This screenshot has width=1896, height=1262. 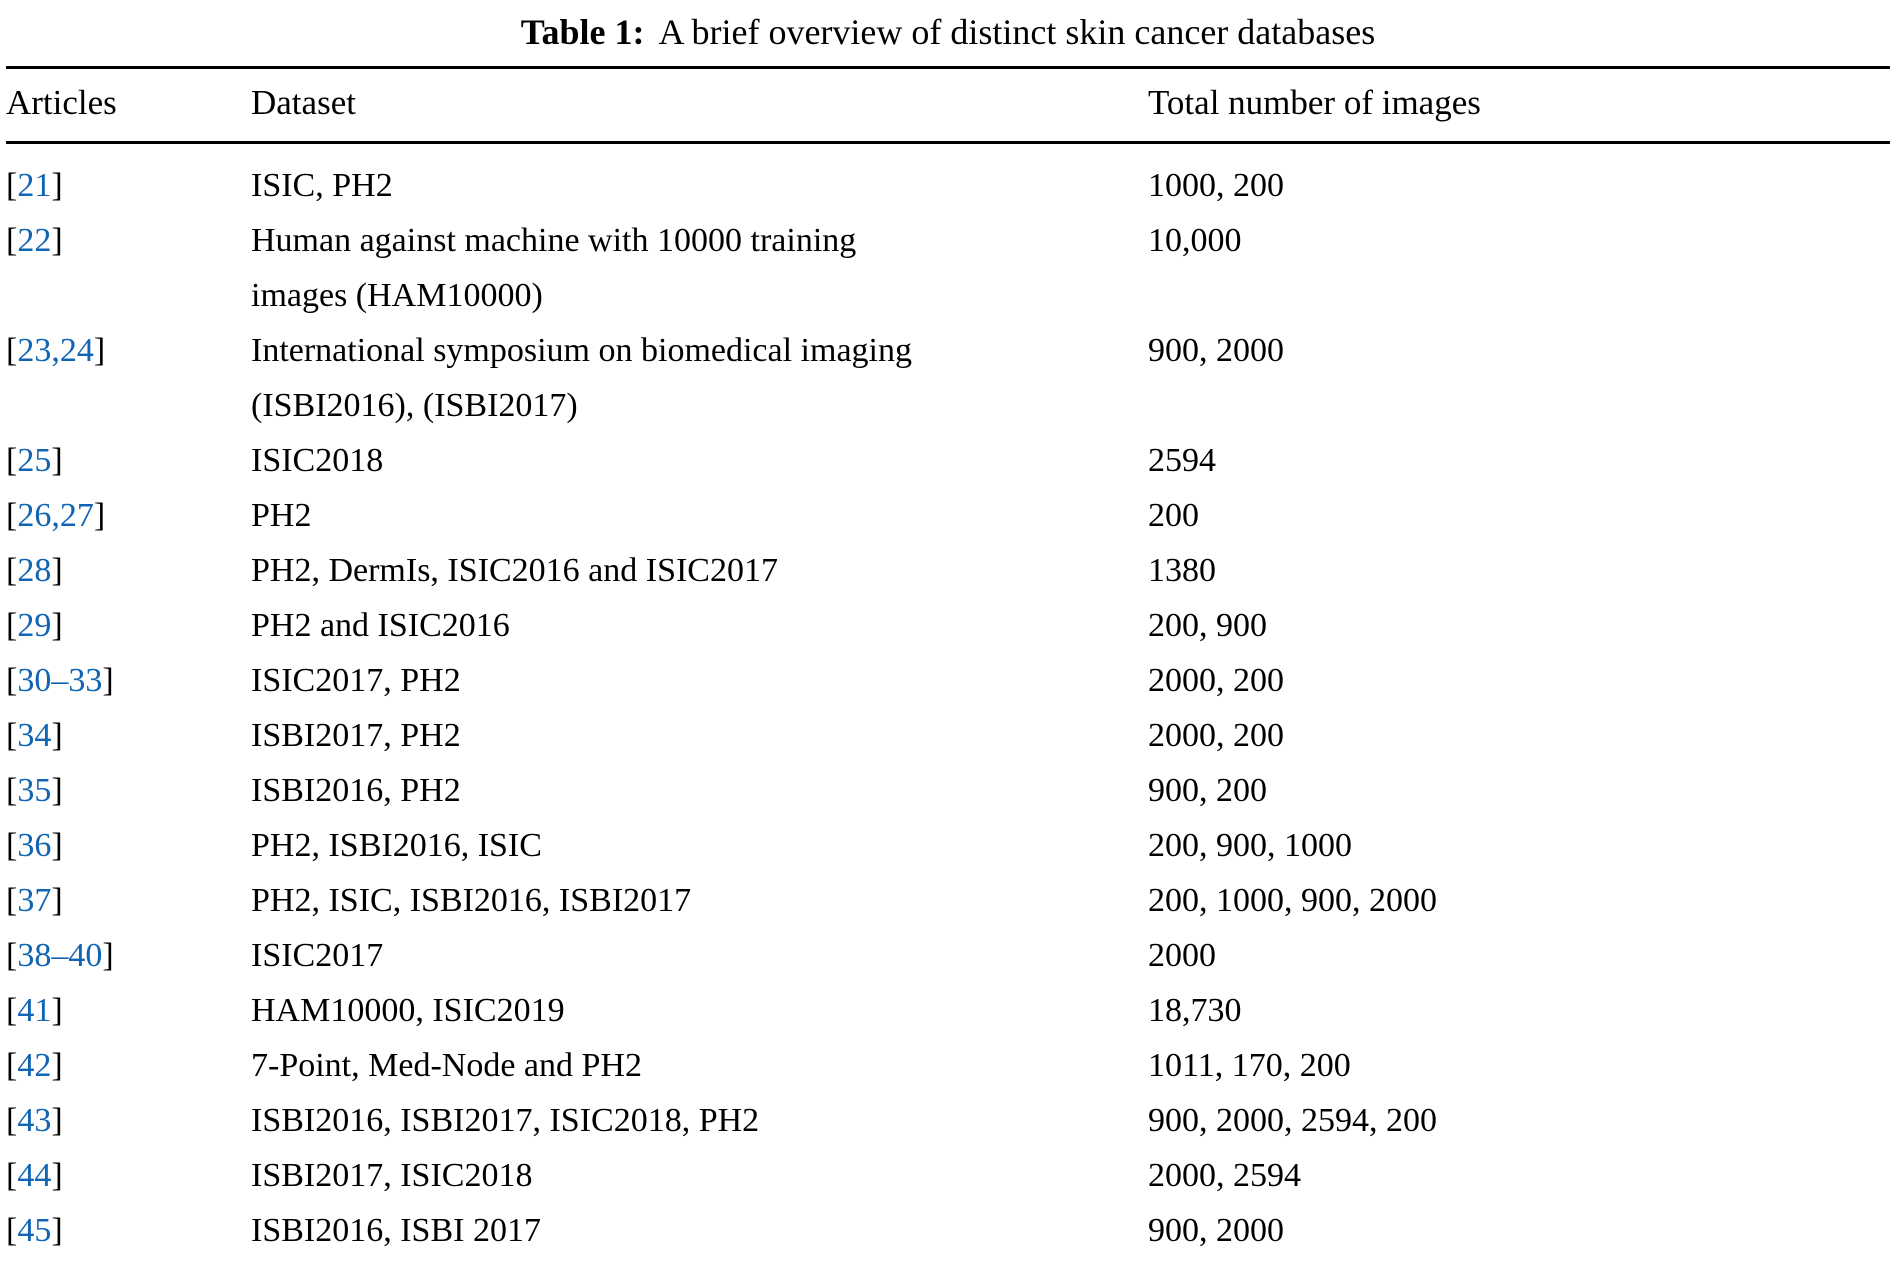 What do you see at coordinates (128, 178) in the screenshot?
I see `articles-cell: [21]` at bounding box center [128, 178].